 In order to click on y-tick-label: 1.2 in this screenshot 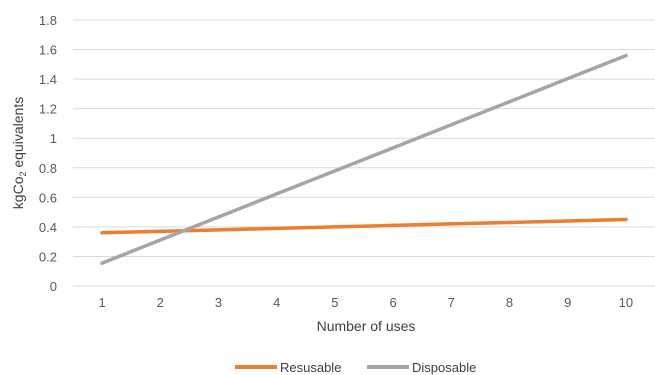, I will do `click(48, 109)`.